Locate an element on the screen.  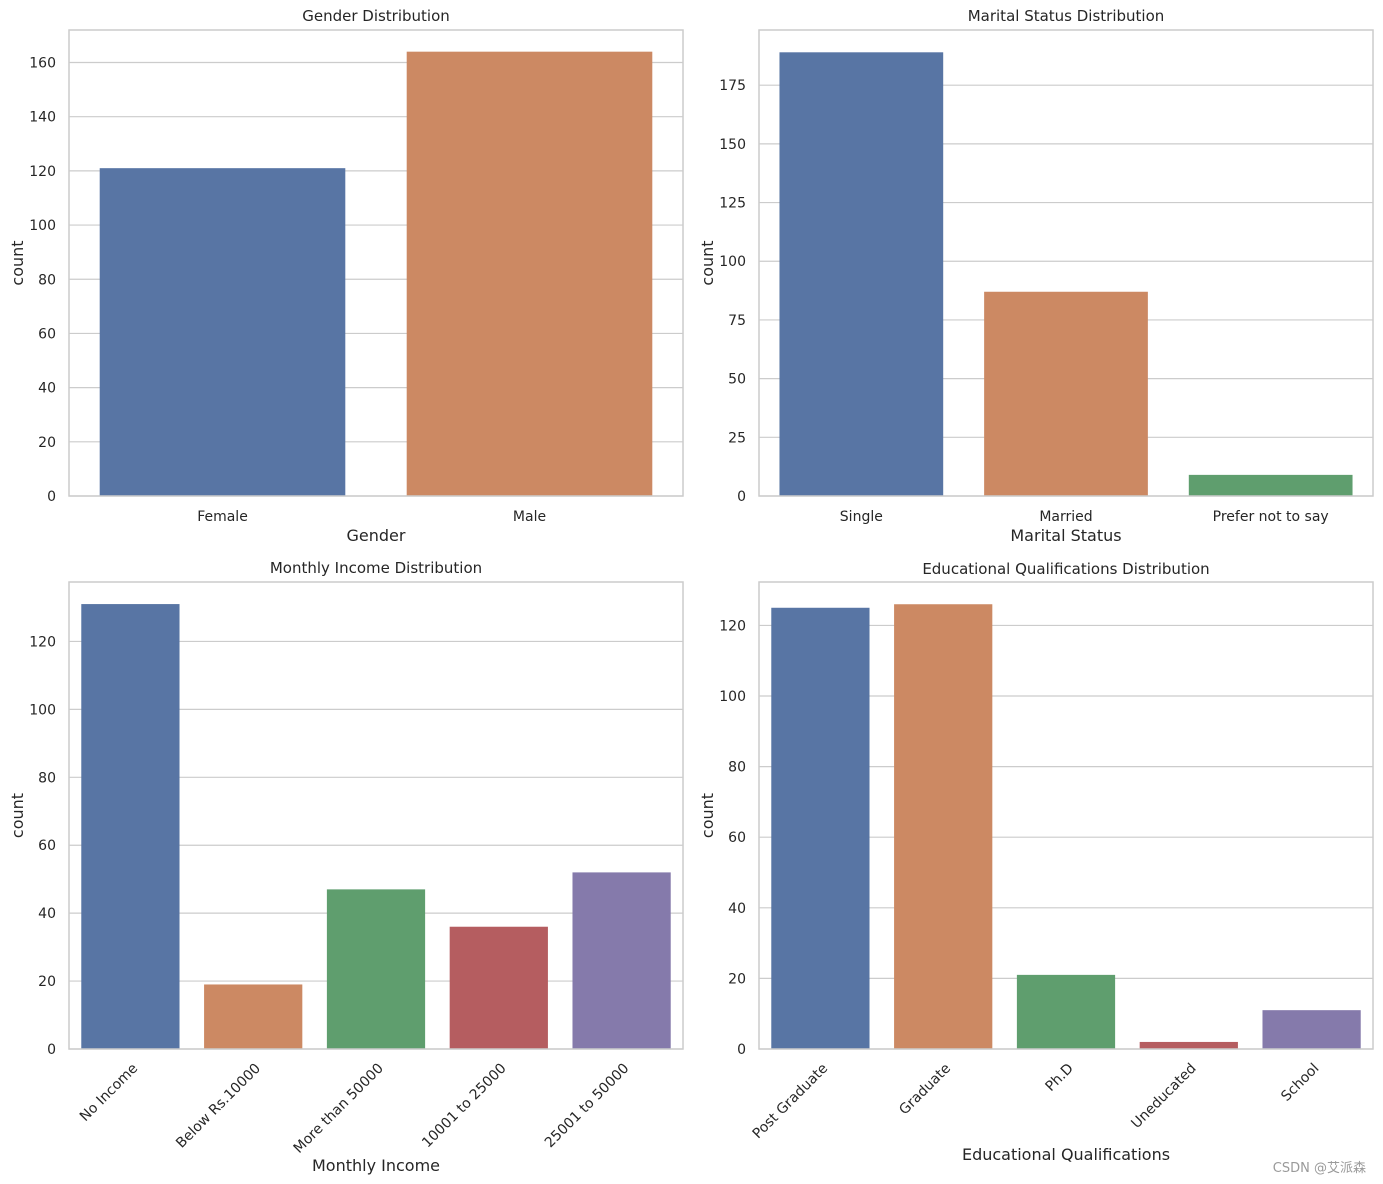
x-tick-label-married: Married is located at coordinates (1065, 517).